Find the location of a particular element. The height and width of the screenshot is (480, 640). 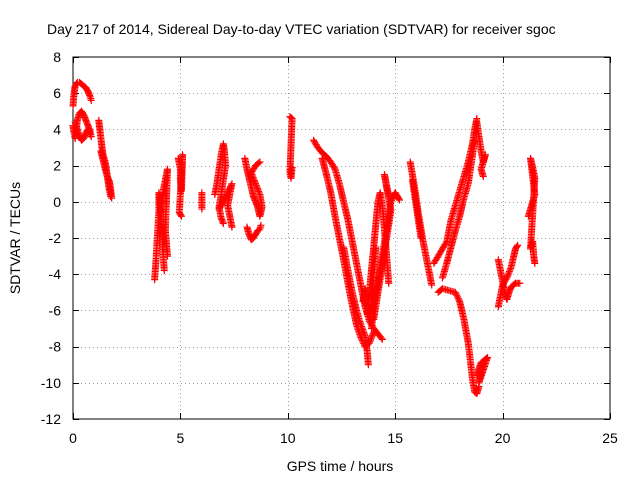

y-tick-label: 2 is located at coordinates (57, 166).